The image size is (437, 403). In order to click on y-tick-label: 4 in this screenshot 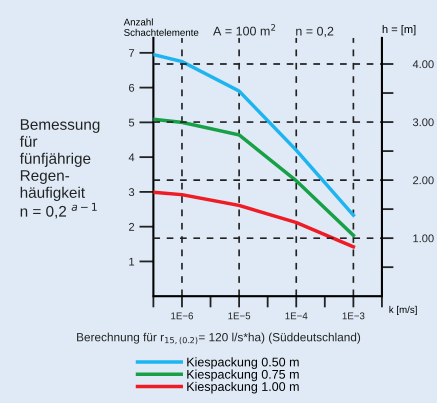, I will do `click(131, 158)`.